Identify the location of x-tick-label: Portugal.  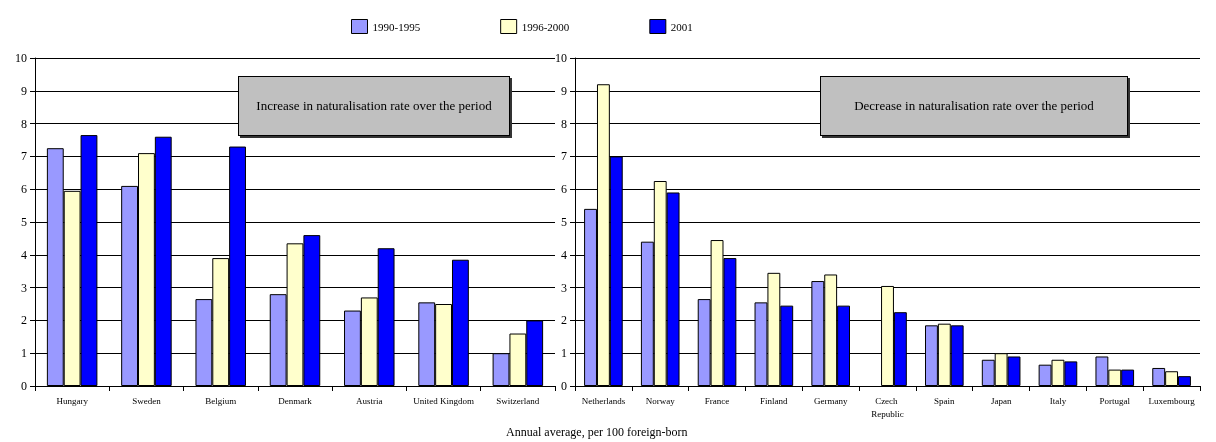
(1115, 400).